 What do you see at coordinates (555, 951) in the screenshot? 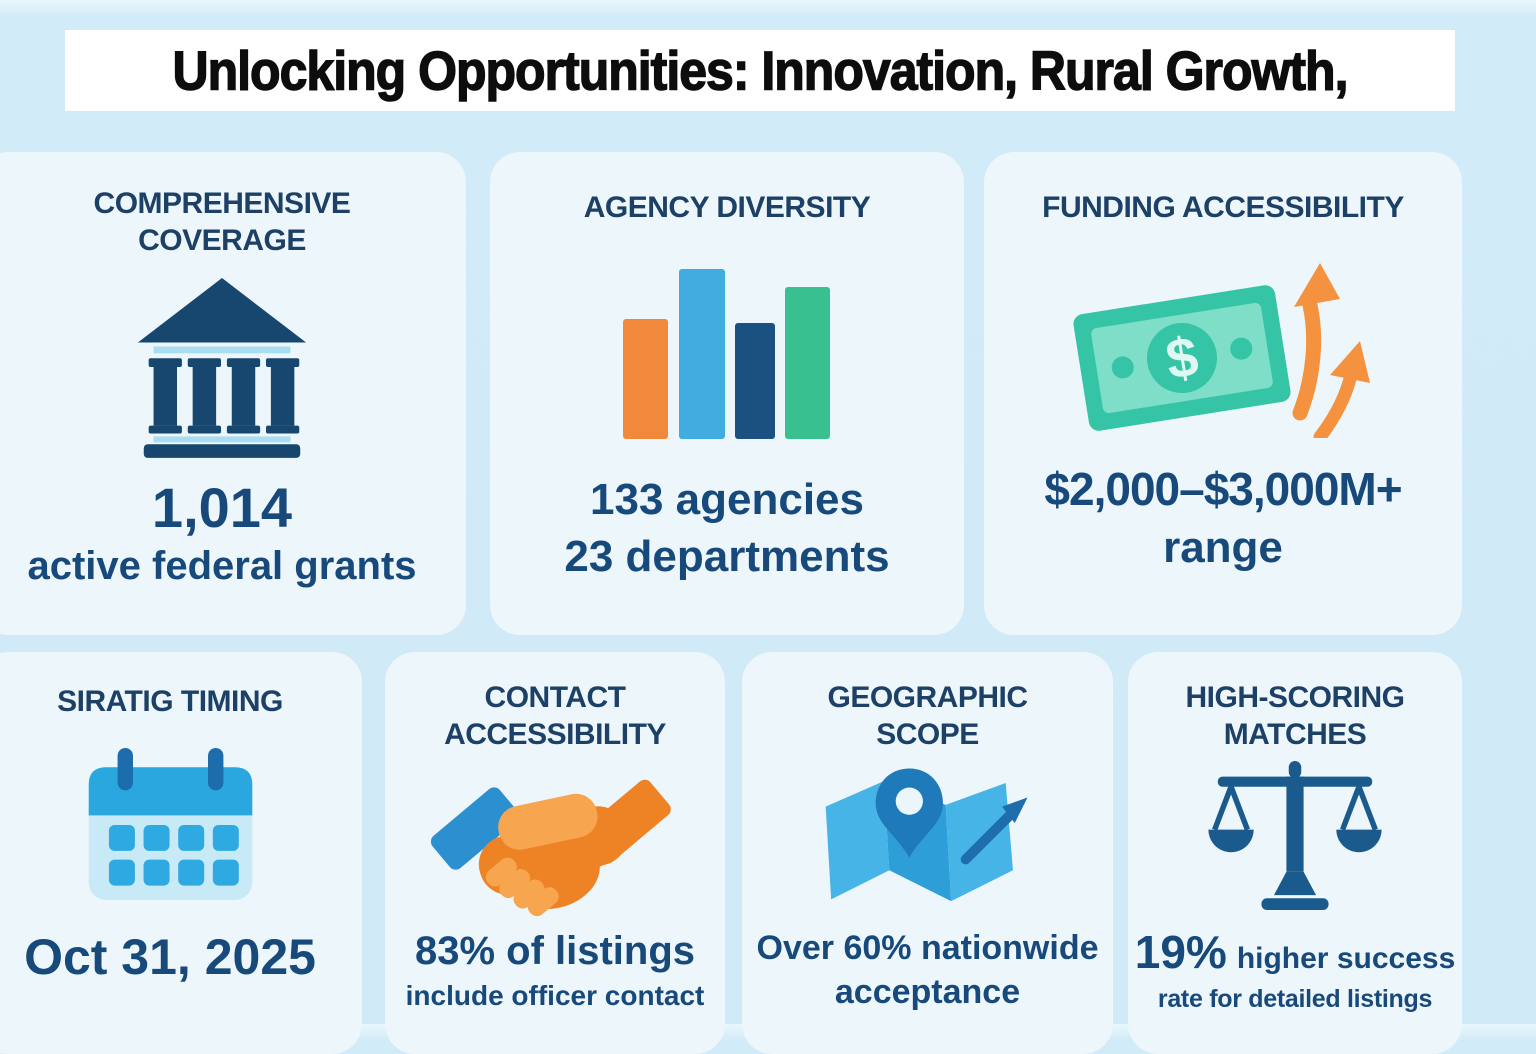
I see `stat-primary: 83% of listings` at bounding box center [555, 951].